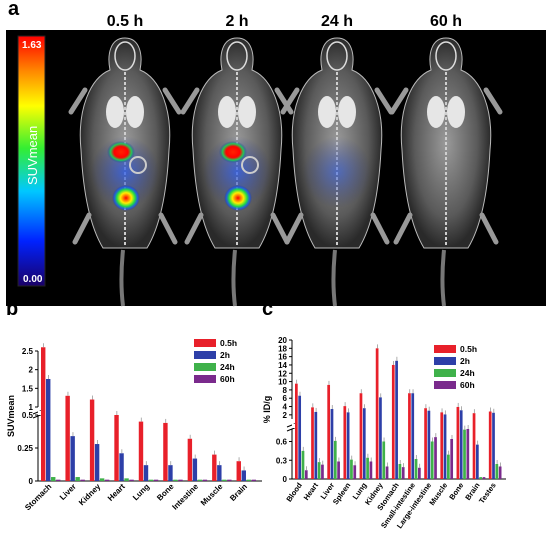  What do you see at coordinates (282, 340) in the screenshot?
I see `y-tick-label: 20` at bounding box center [282, 340].